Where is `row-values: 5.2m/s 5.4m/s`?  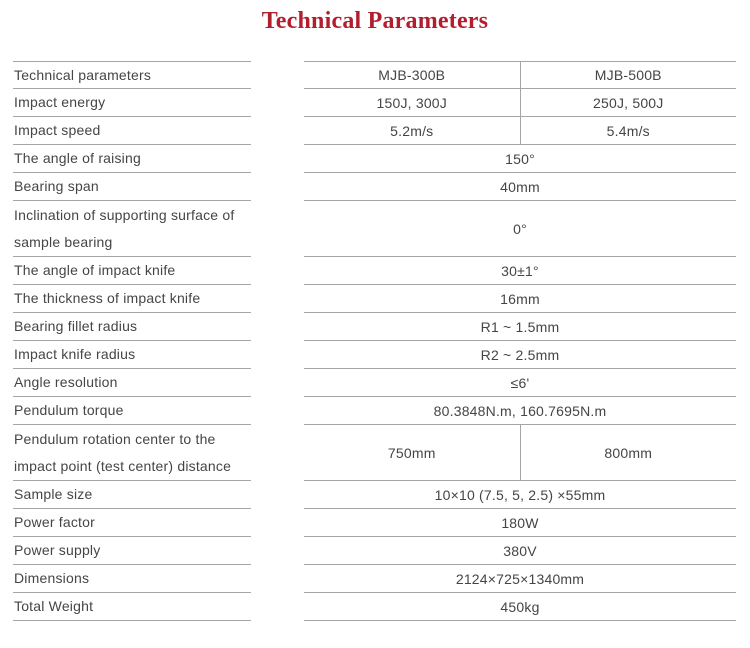
row-values: 5.2m/s 5.4m/s is located at coordinates (520, 131).